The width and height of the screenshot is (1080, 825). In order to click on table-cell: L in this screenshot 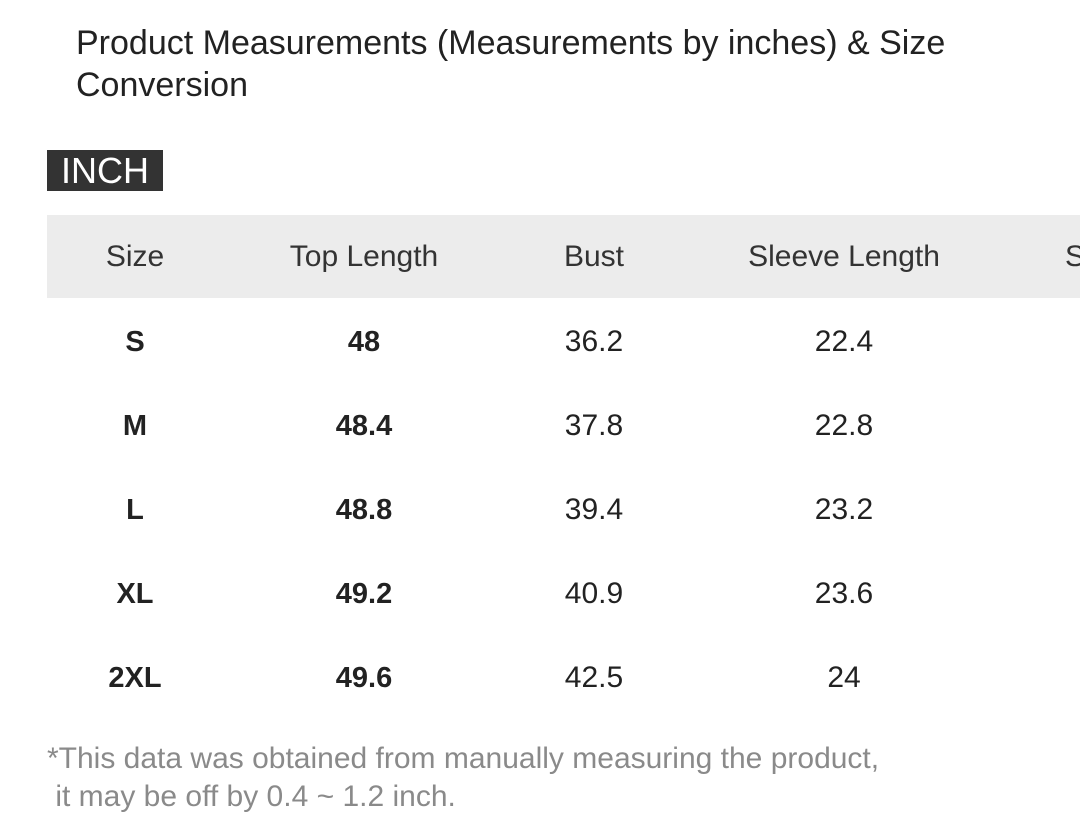, I will do `click(135, 510)`.